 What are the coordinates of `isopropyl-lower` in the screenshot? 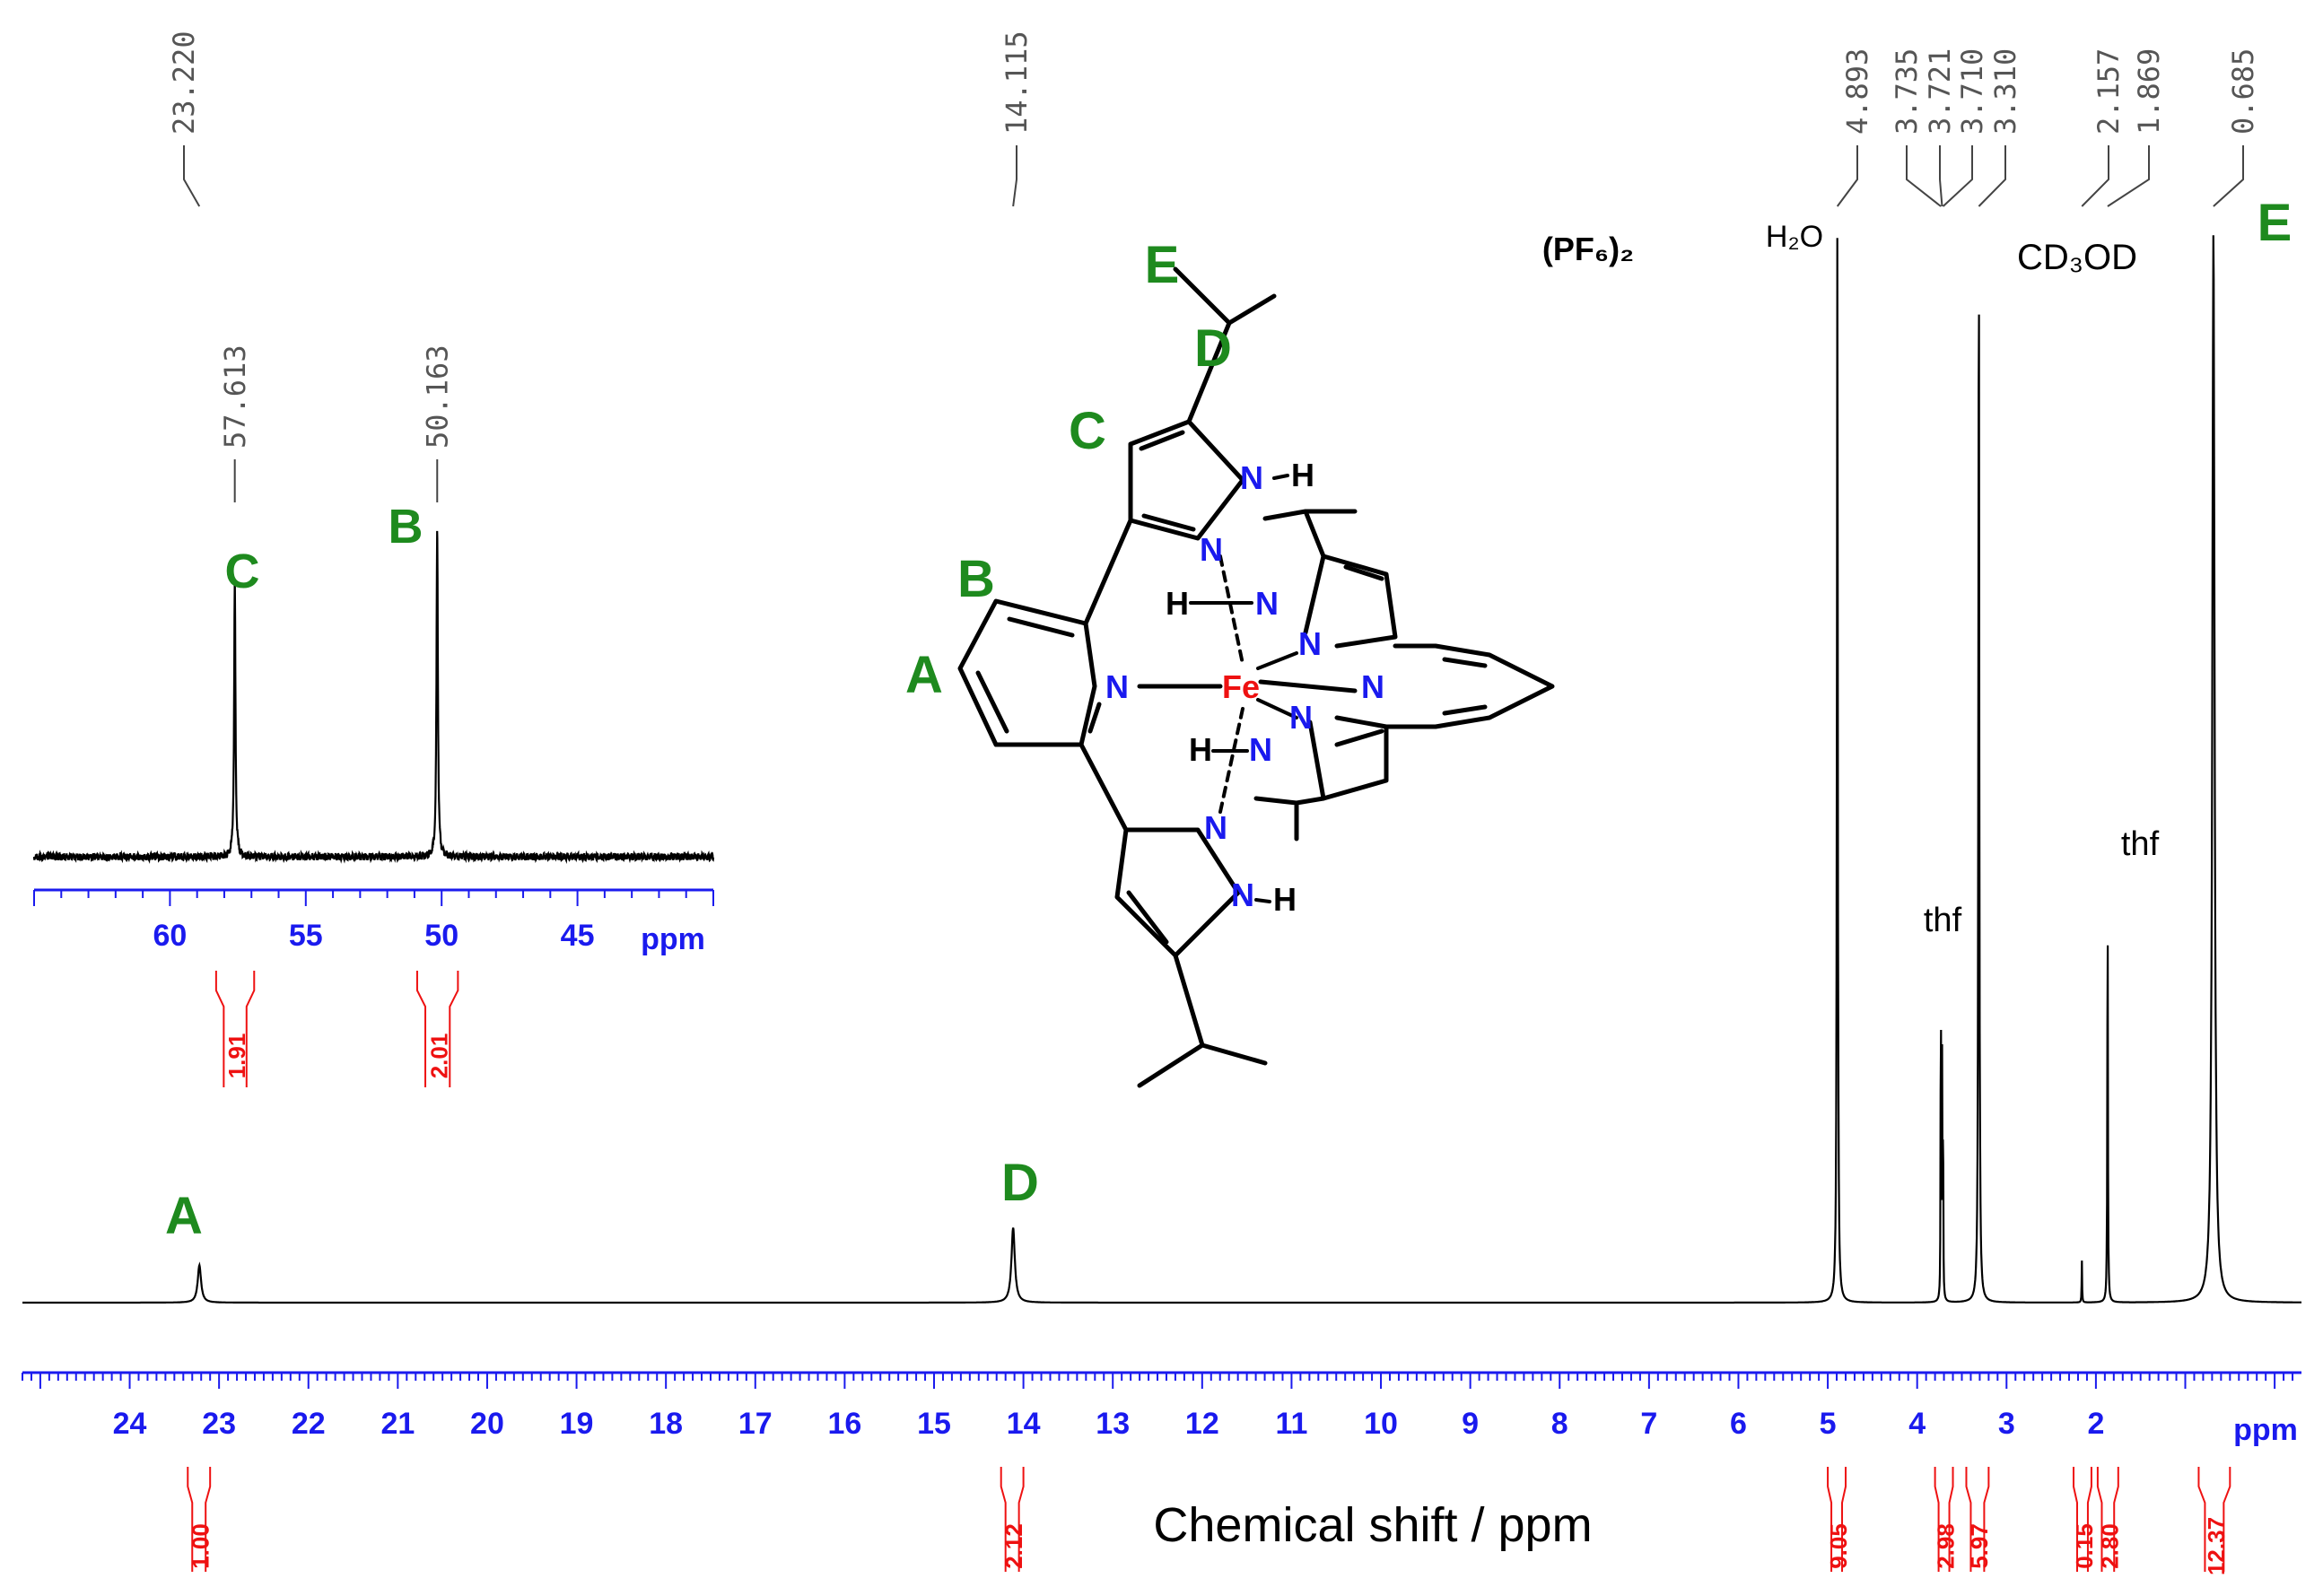 It's located at (1202, 1020).